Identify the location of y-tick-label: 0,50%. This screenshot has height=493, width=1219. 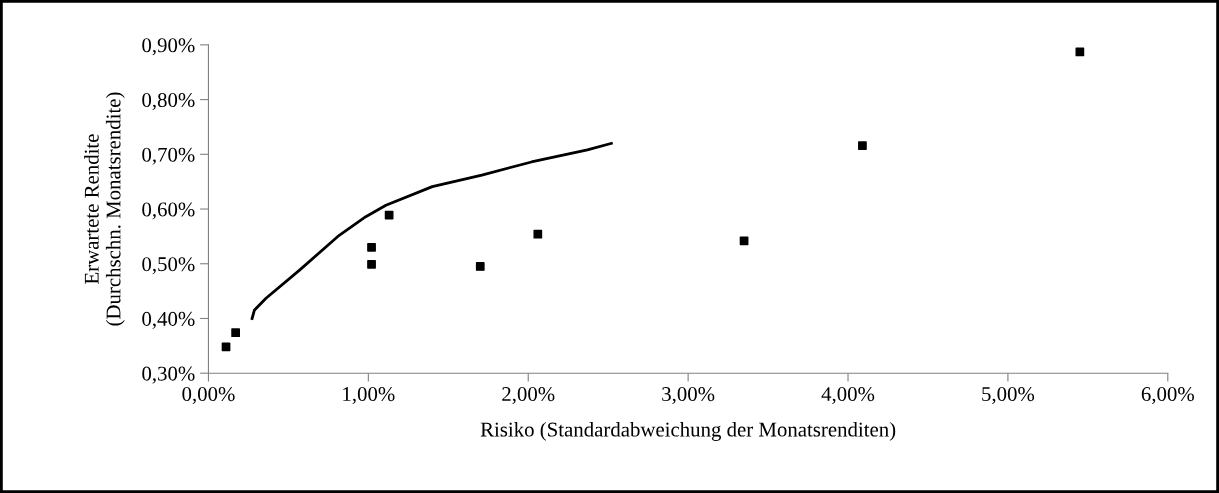
(168, 266).